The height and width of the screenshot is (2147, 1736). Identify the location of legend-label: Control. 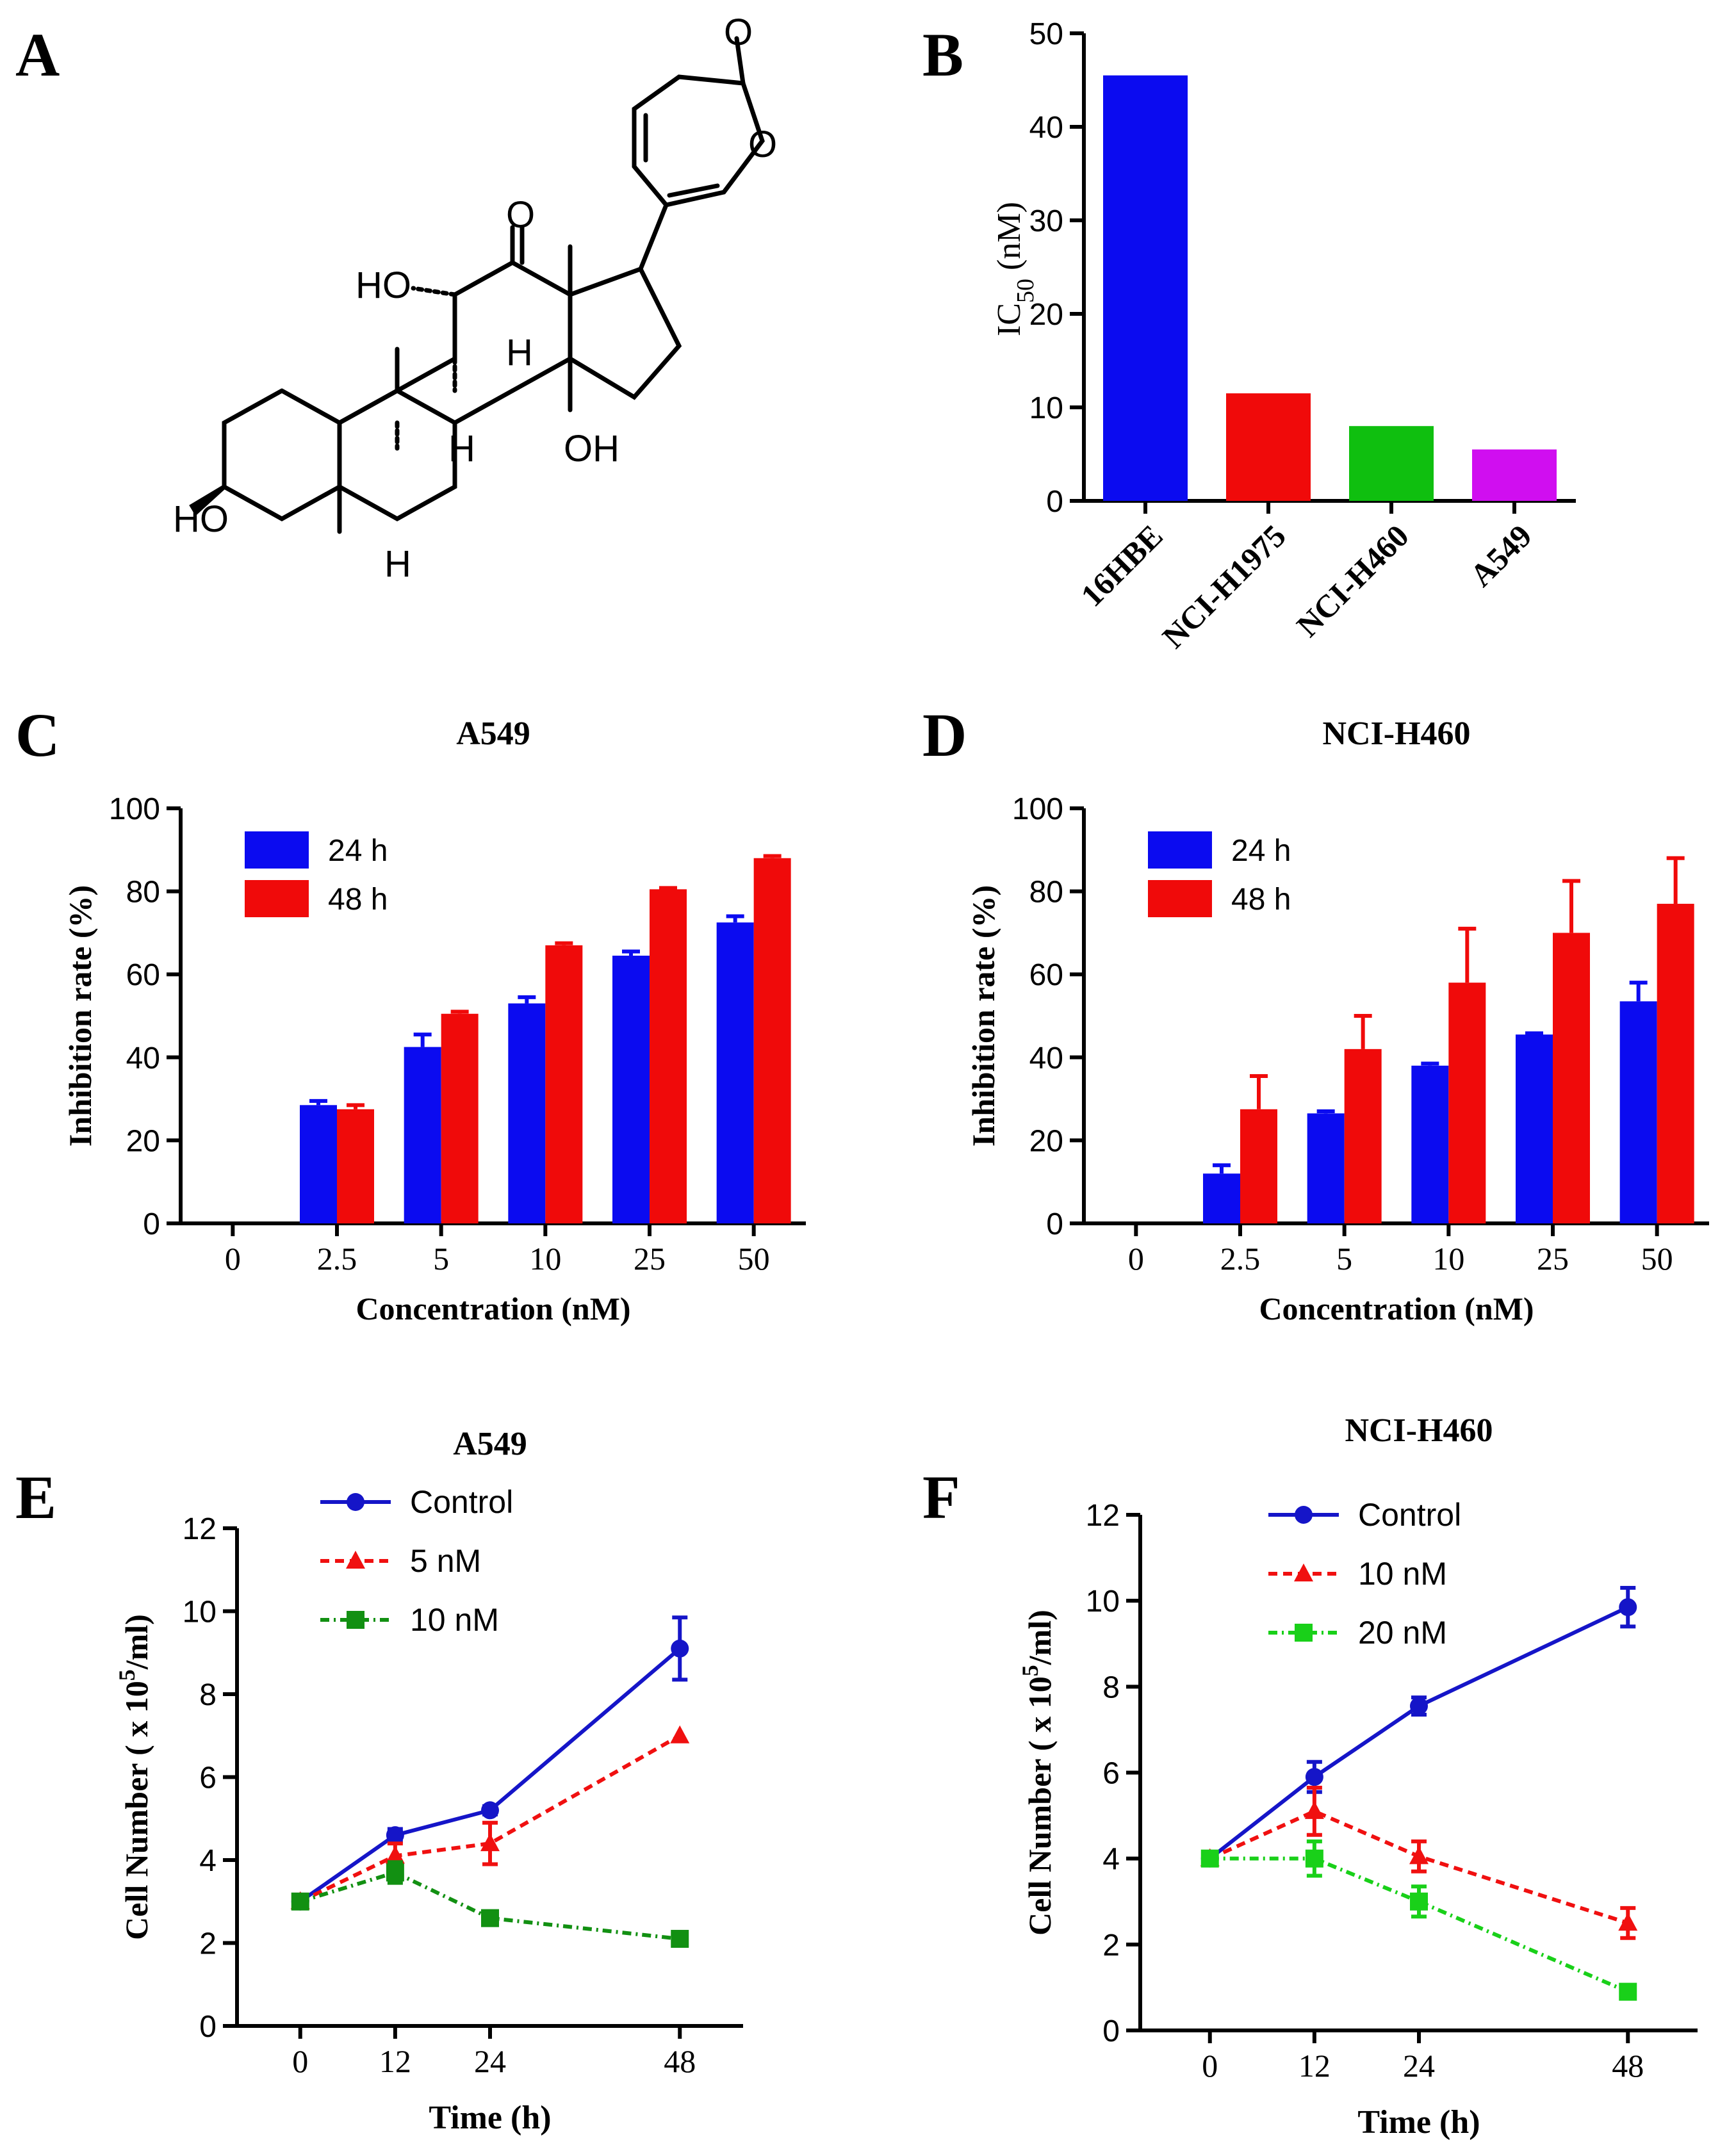
(1409, 1515).